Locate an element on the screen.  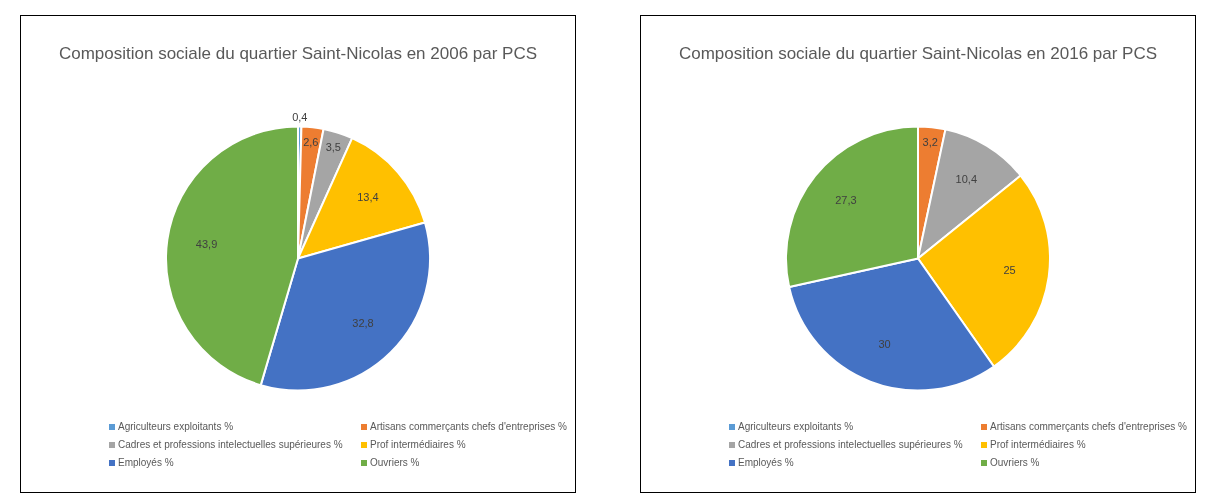
chart-title: Composition sociale du quartier Saint-Nicolas en 2016 par PCS is located at coordinates (918, 54).